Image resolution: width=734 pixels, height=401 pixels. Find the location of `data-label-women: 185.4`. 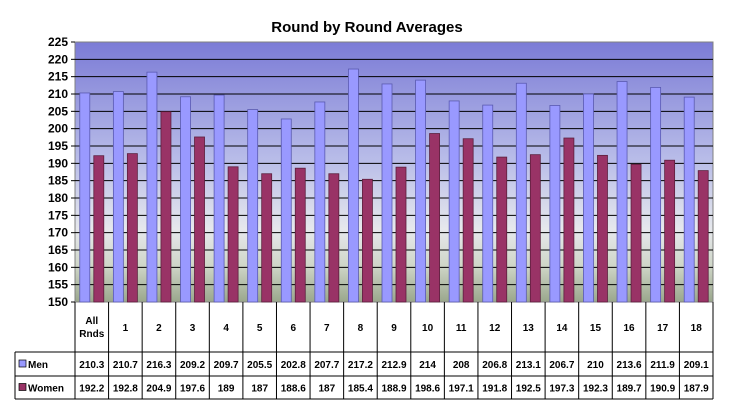

data-label-women: 185.4 is located at coordinates (360, 389).